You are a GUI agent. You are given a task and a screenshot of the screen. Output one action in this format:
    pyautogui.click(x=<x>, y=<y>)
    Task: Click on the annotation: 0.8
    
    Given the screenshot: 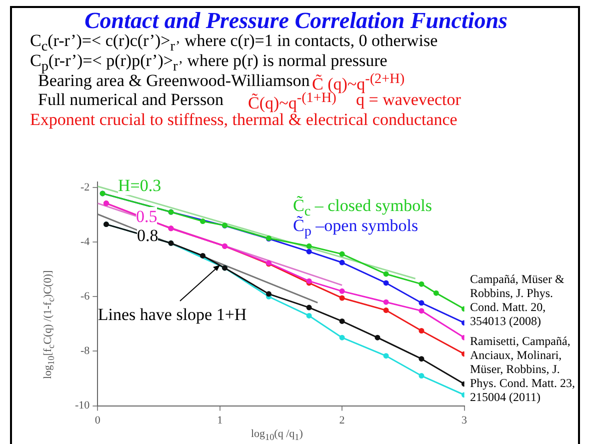 What is the action you would take?
    pyautogui.click(x=147, y=235)
    